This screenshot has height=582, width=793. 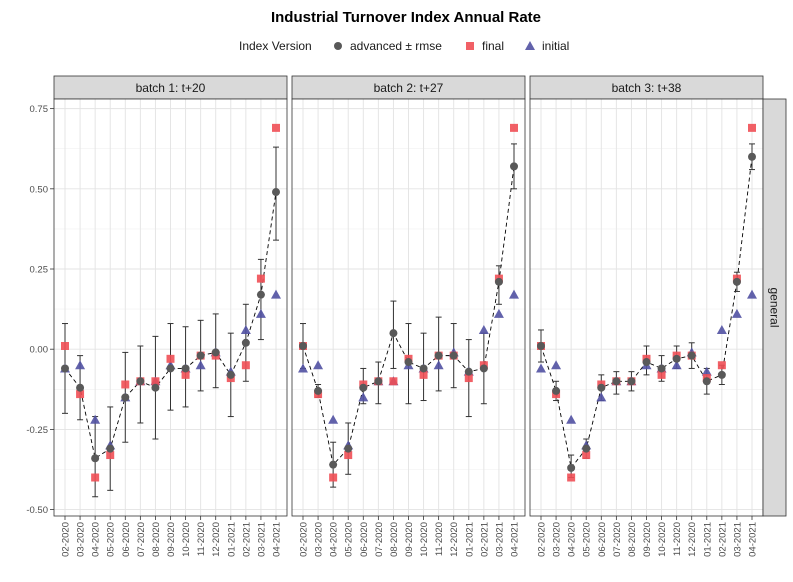 I want to click on y-axis: -0.50 -0.25 0.00 0.25 0.50 0.75, so click(x=40, y=310).